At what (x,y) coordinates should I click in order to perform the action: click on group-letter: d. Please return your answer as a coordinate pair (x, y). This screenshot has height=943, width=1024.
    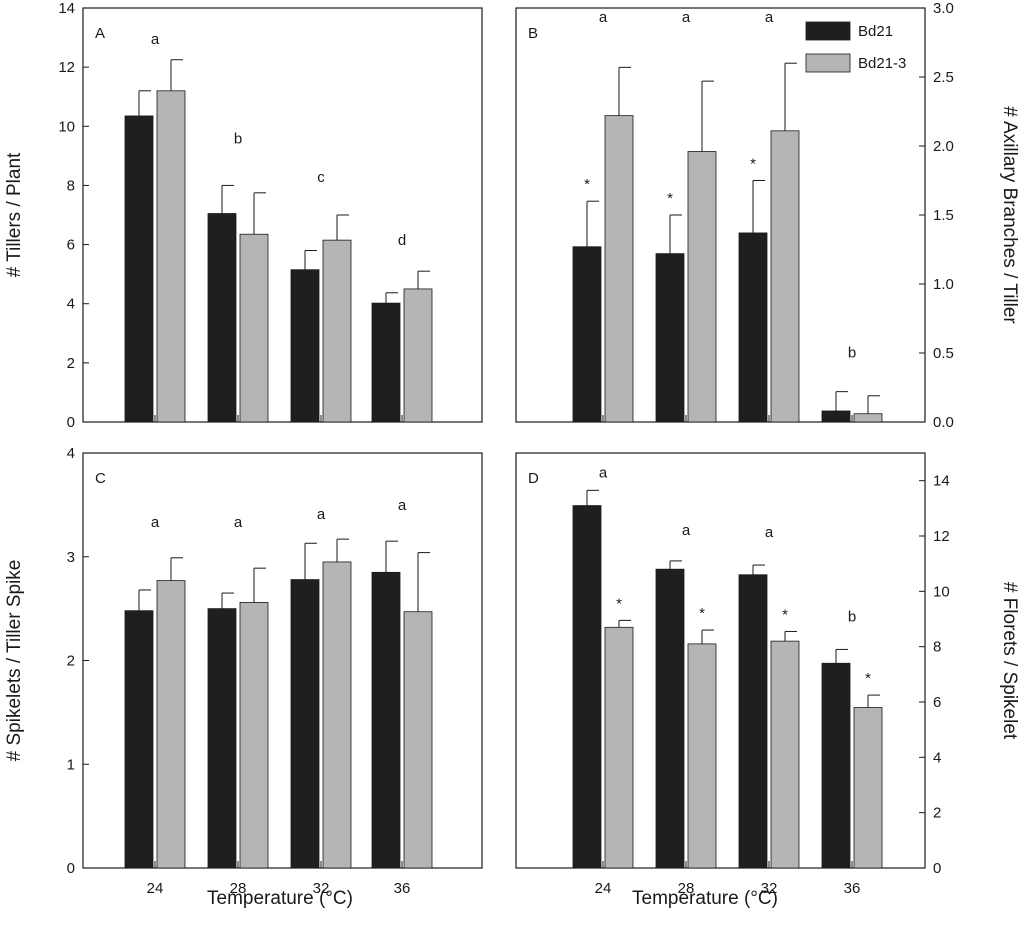
    Looking at the image, I should click on (402, 240).